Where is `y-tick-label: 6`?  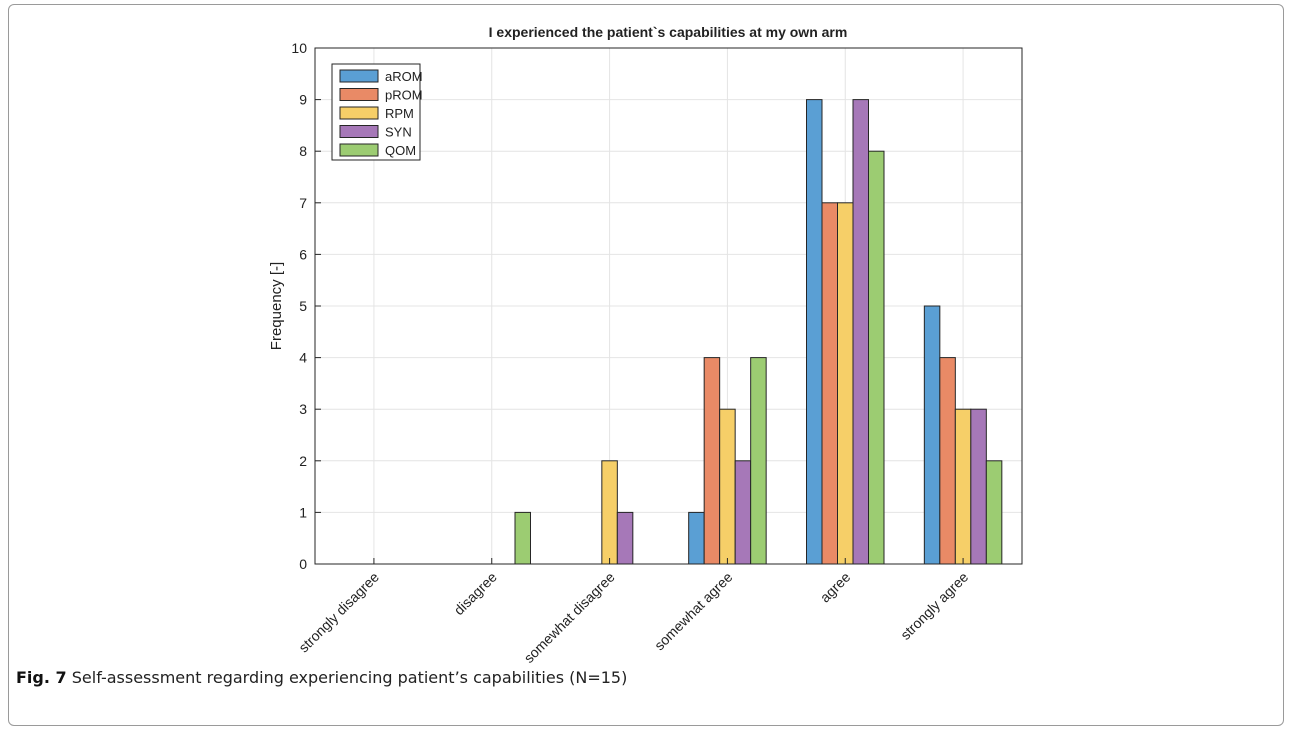
y-tick-label: 6 is located at coordinates (303, 254).